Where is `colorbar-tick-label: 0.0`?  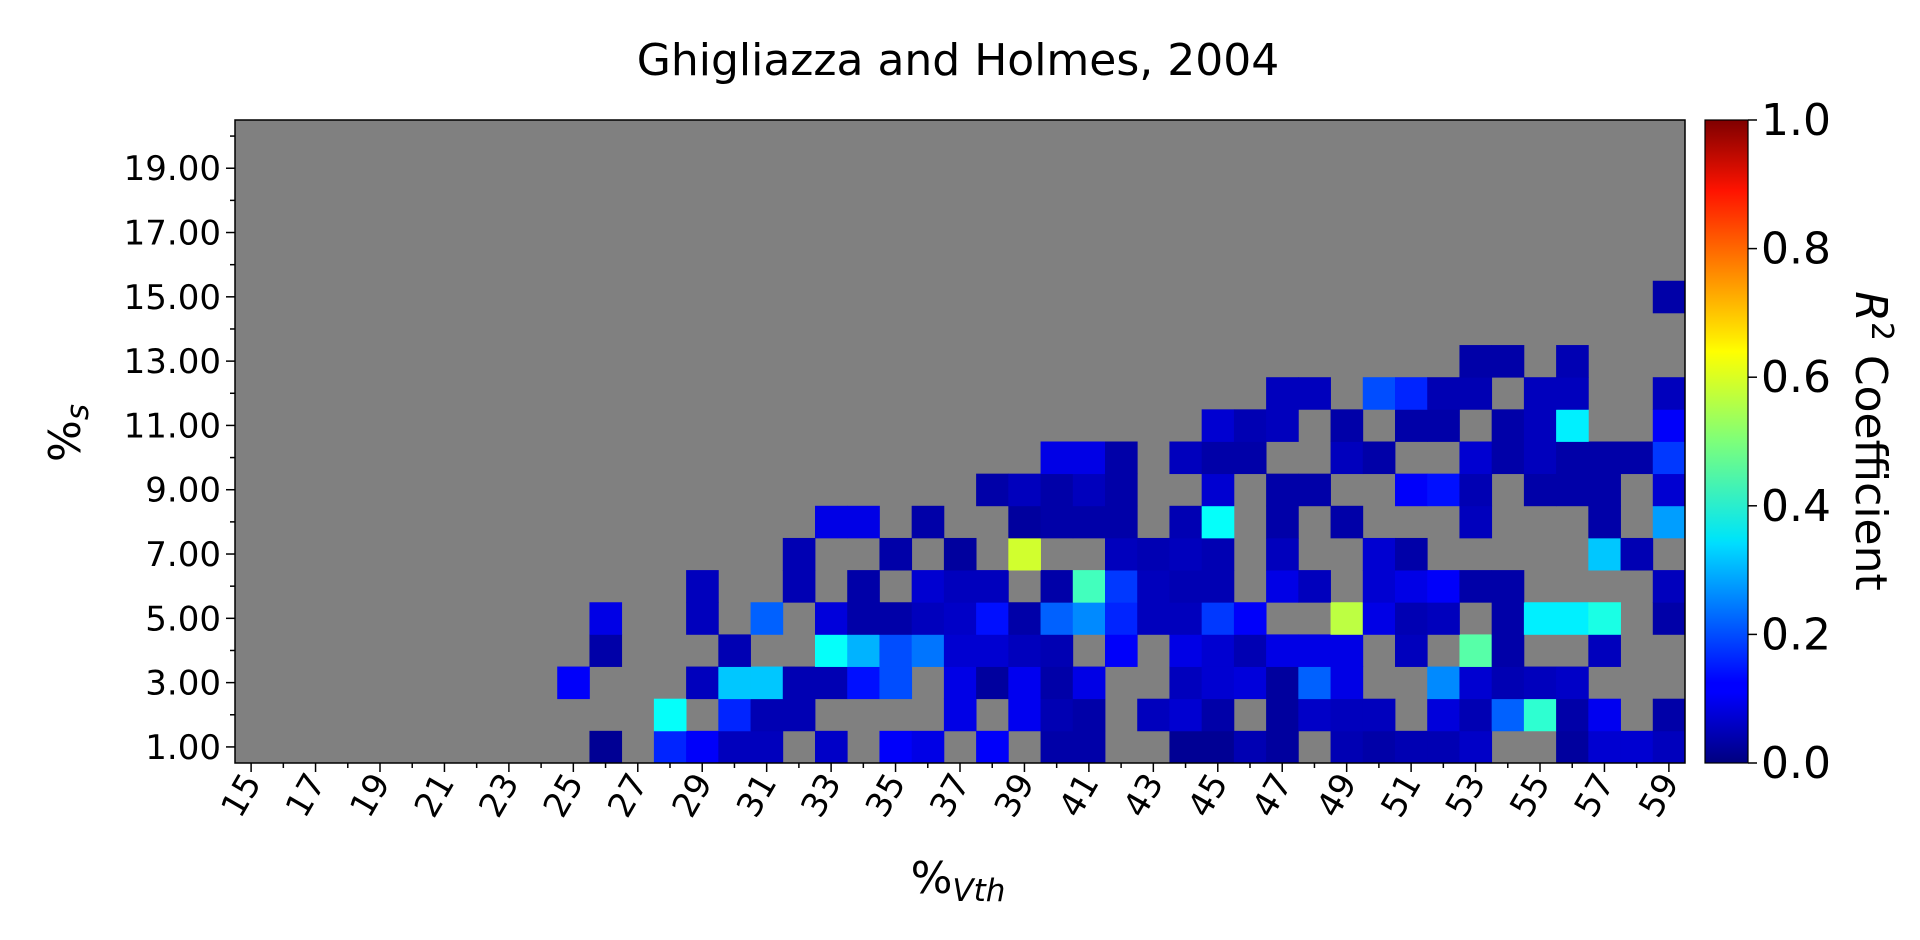
colorbar-tick-label: 0.0 is located at coordinates (1796, 763).